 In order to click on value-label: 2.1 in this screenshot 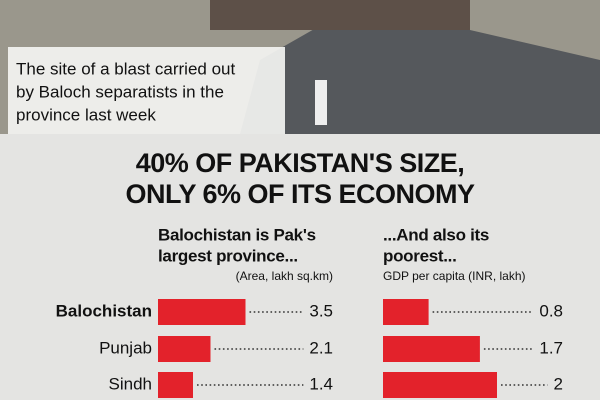, I will do `click(321, 347)`.